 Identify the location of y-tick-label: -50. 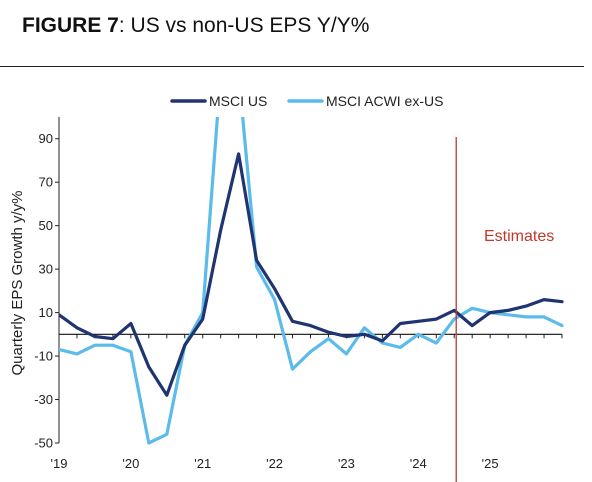
(43, 443).